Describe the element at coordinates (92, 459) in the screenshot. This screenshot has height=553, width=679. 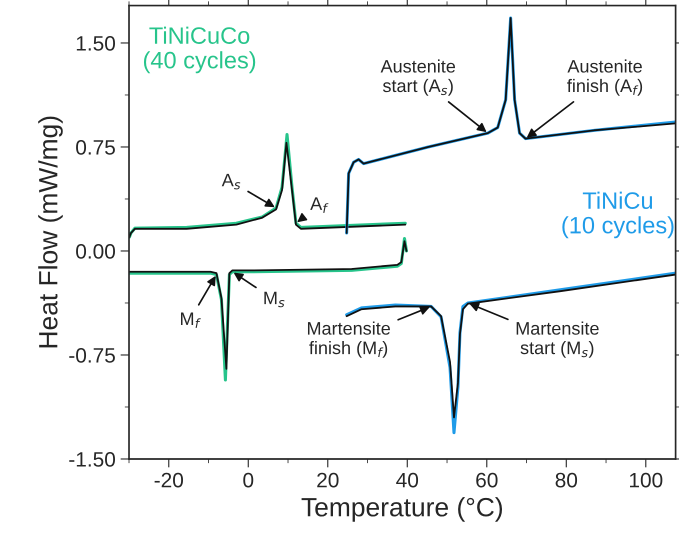
I see `y-tick-label: -1.50` at that location.